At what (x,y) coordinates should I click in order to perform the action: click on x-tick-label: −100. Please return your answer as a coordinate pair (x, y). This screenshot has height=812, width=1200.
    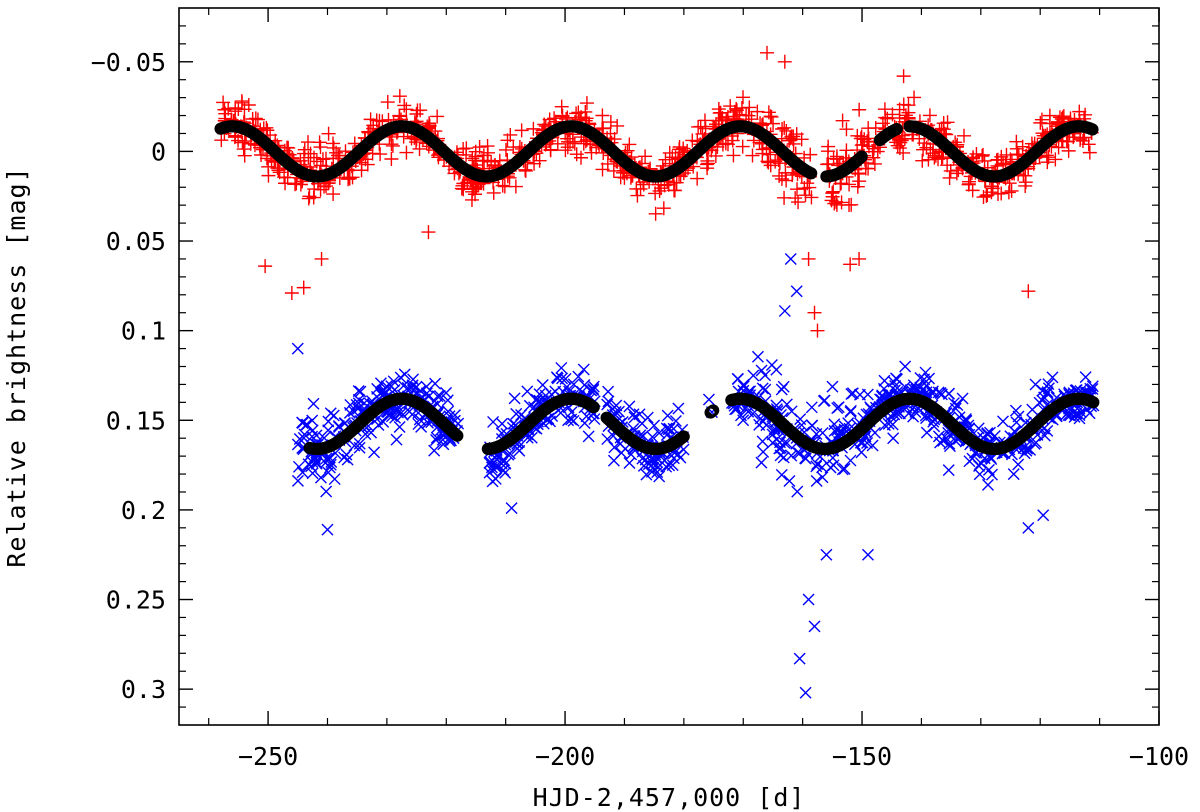
    Looking at the image, I should click on (1159, 756).